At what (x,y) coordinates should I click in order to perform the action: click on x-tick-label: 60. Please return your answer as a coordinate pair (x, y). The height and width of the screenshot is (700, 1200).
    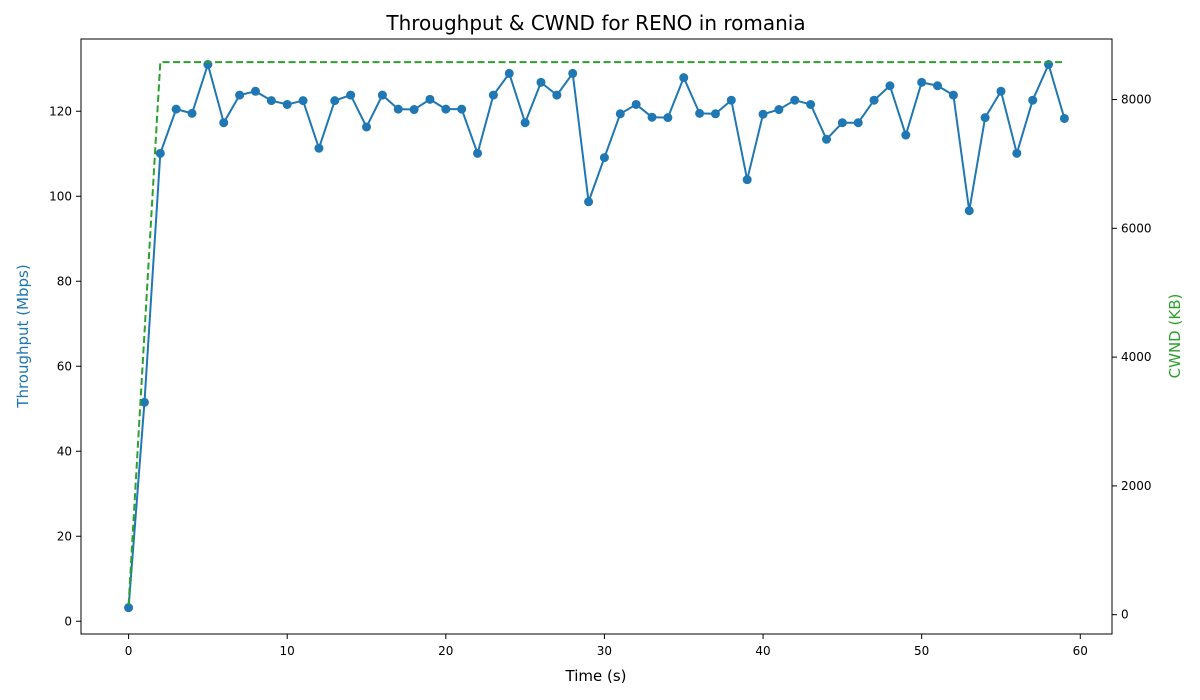
    Looking at the image, I should click on (1080, 651).